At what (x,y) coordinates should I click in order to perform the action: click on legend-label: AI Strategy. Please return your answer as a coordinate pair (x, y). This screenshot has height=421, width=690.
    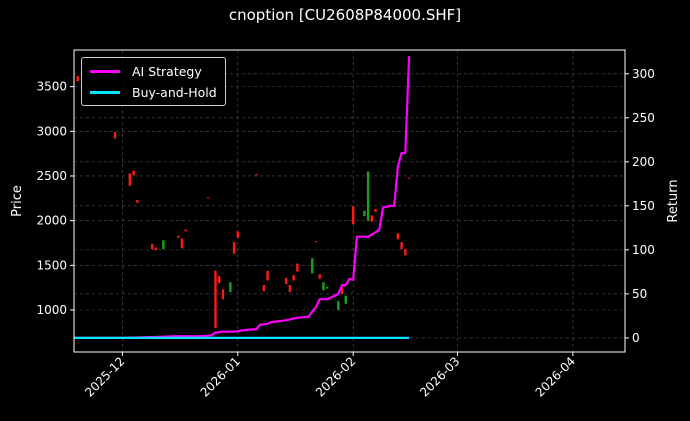
    Looking at the image, I should click on (167, 71).